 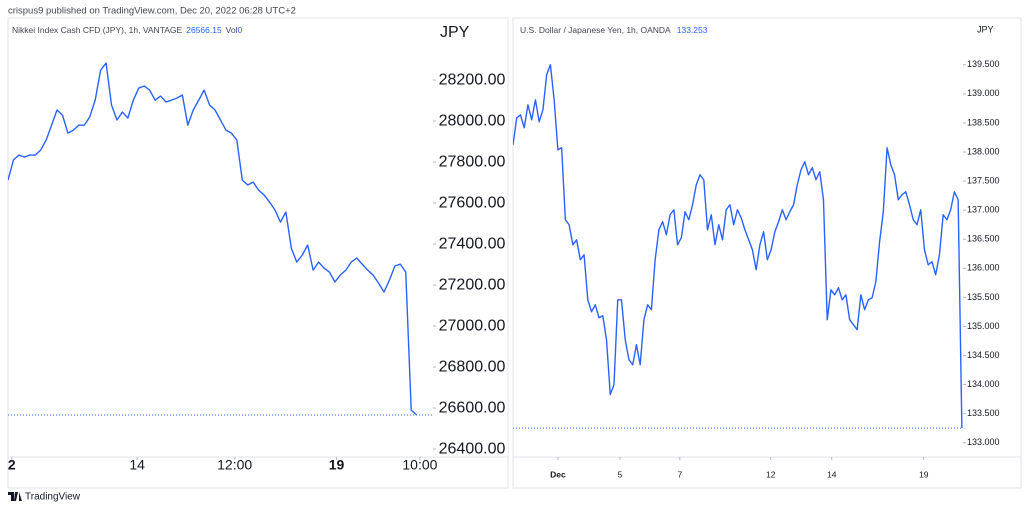 I want to click on y-tick-label: 135.000, so click(x=983, y=326).